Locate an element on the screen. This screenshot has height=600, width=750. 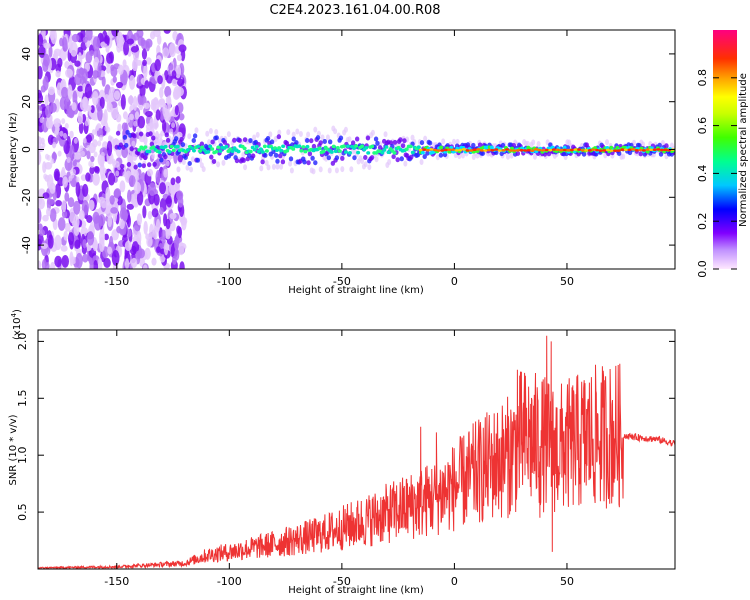
colorbar-tick-label: 0.6 is located at coordinates (702, 126).